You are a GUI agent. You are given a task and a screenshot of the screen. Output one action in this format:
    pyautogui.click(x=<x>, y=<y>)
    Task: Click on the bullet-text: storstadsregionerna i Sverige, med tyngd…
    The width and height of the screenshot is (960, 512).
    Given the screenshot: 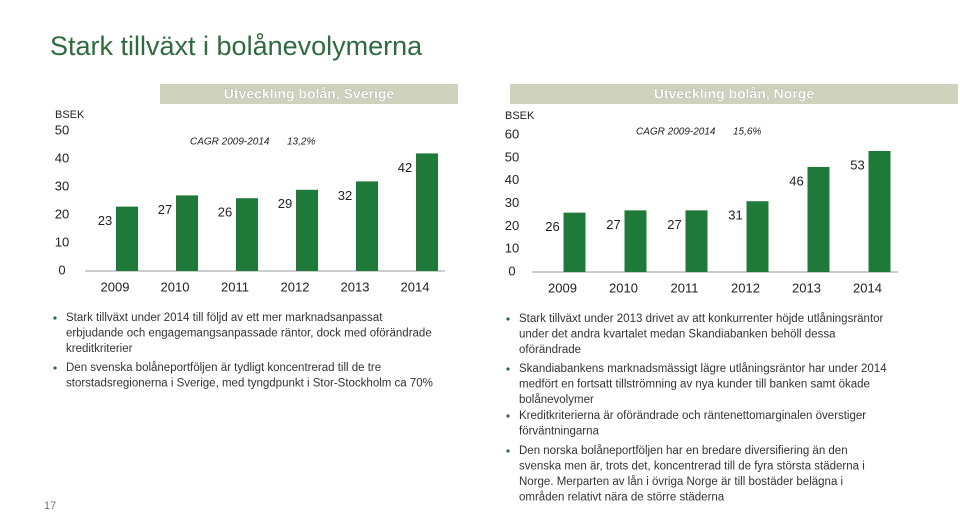 What is the action you would take?
    pyautogui.click(x=249, y=384)
    